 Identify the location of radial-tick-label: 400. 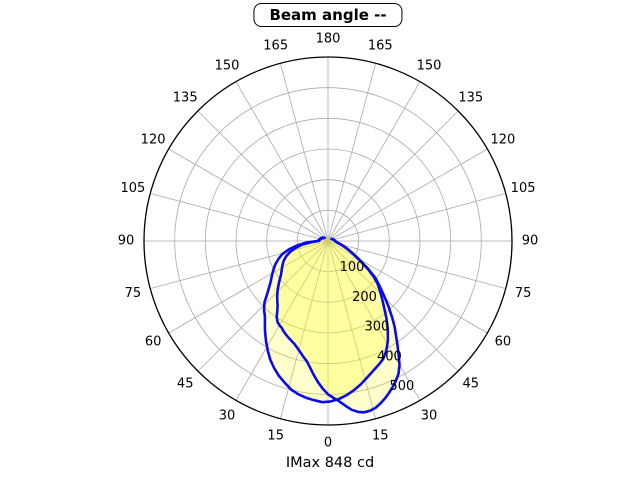
(389, 357).